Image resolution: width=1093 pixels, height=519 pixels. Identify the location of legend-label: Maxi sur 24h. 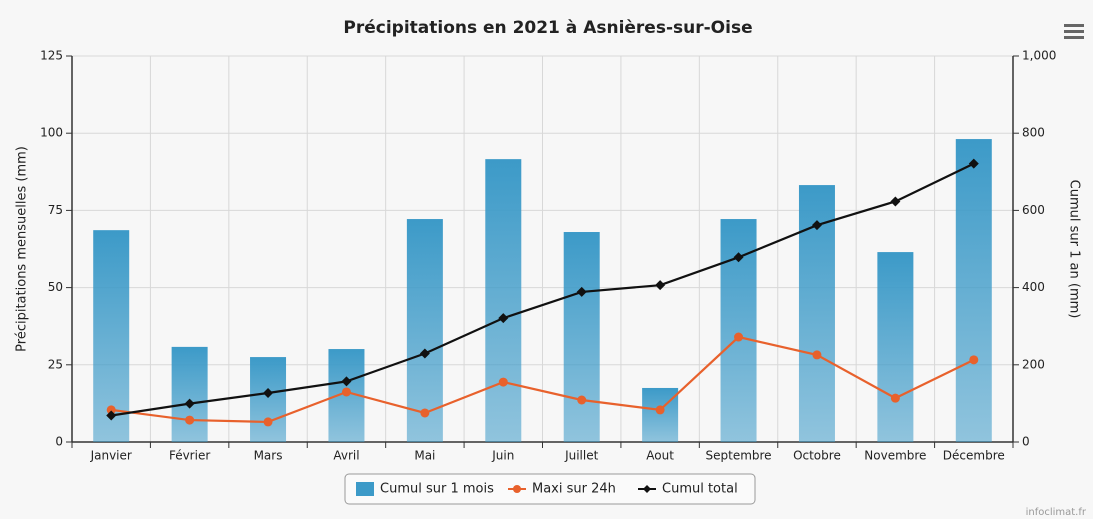
(574, 489).